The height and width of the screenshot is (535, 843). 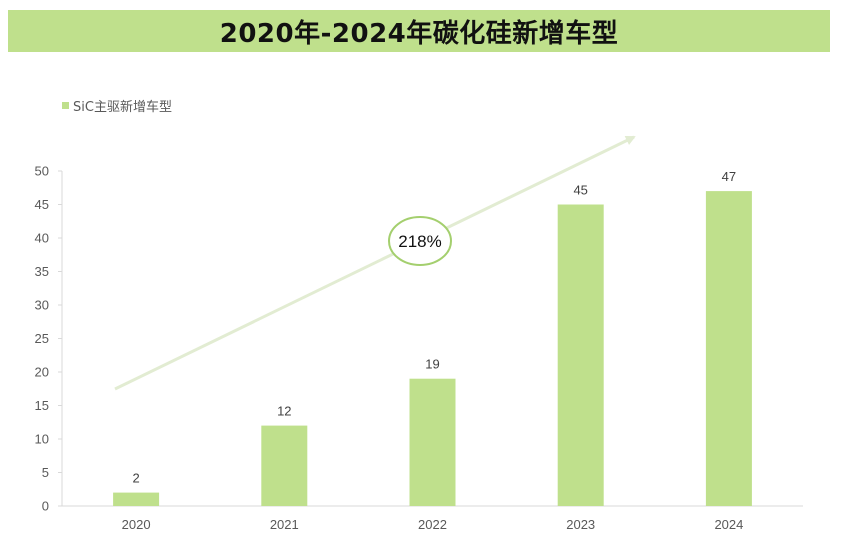 I want to click on bar-2022, so click(x=432, y=442).